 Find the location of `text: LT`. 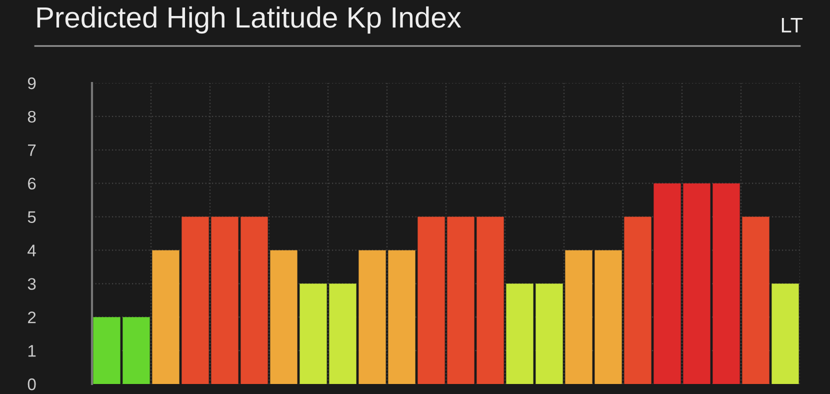

text: LT is located at coordinates (792, 25).